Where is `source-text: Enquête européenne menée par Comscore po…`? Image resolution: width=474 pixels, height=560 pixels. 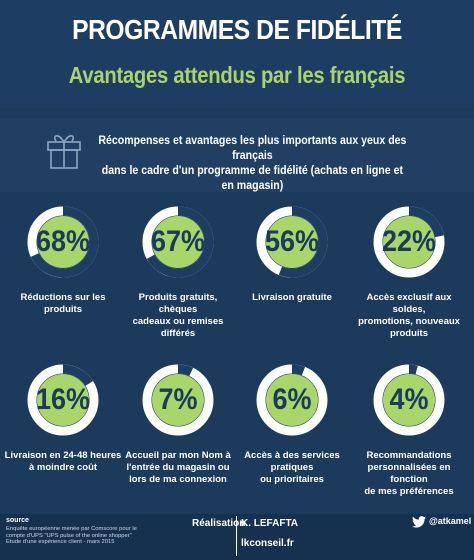
source-text: Enquête européenne menée par Comscore po… is located at coordinates (81, 536).